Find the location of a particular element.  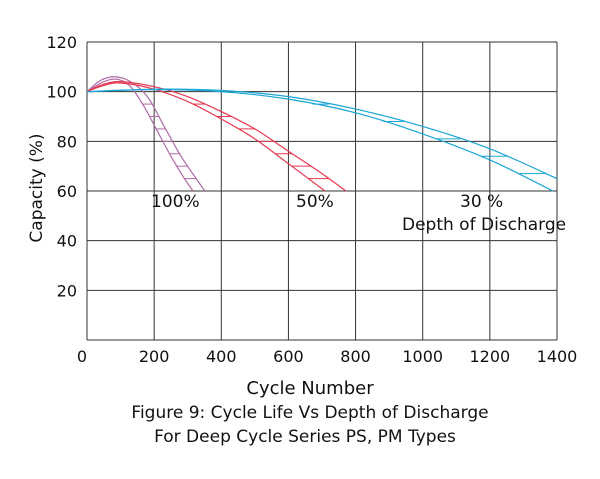

y-tick-label: 80 is located at coordinates (67, 141).